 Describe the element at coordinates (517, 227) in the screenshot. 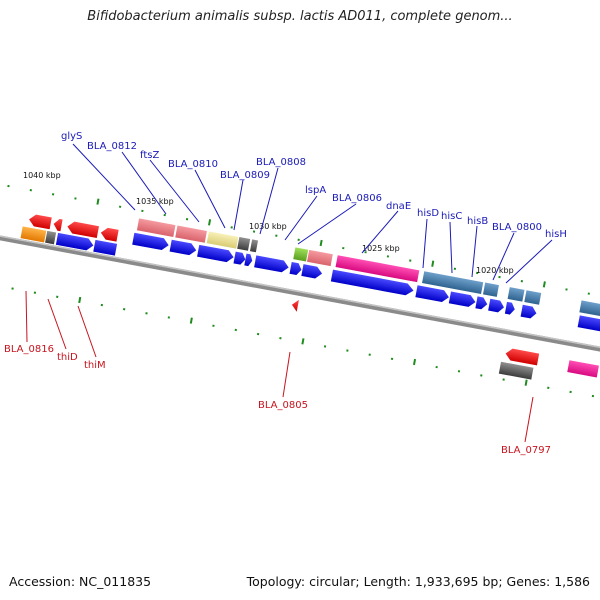

I see `gene-label: BLA_0800` at that location.